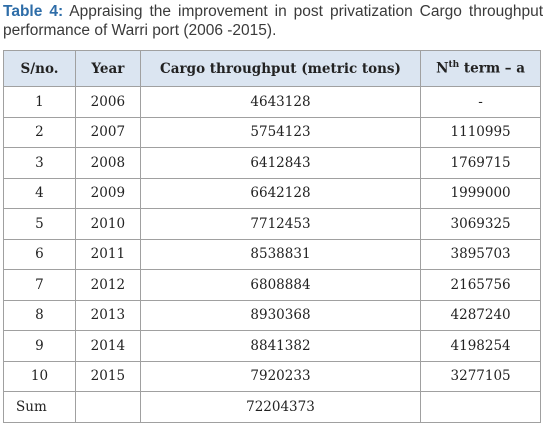 The width and height of the screenshot is (551, 426). I want to click on table-row: 3 2008 6412843 1769715, so click(272, 163).